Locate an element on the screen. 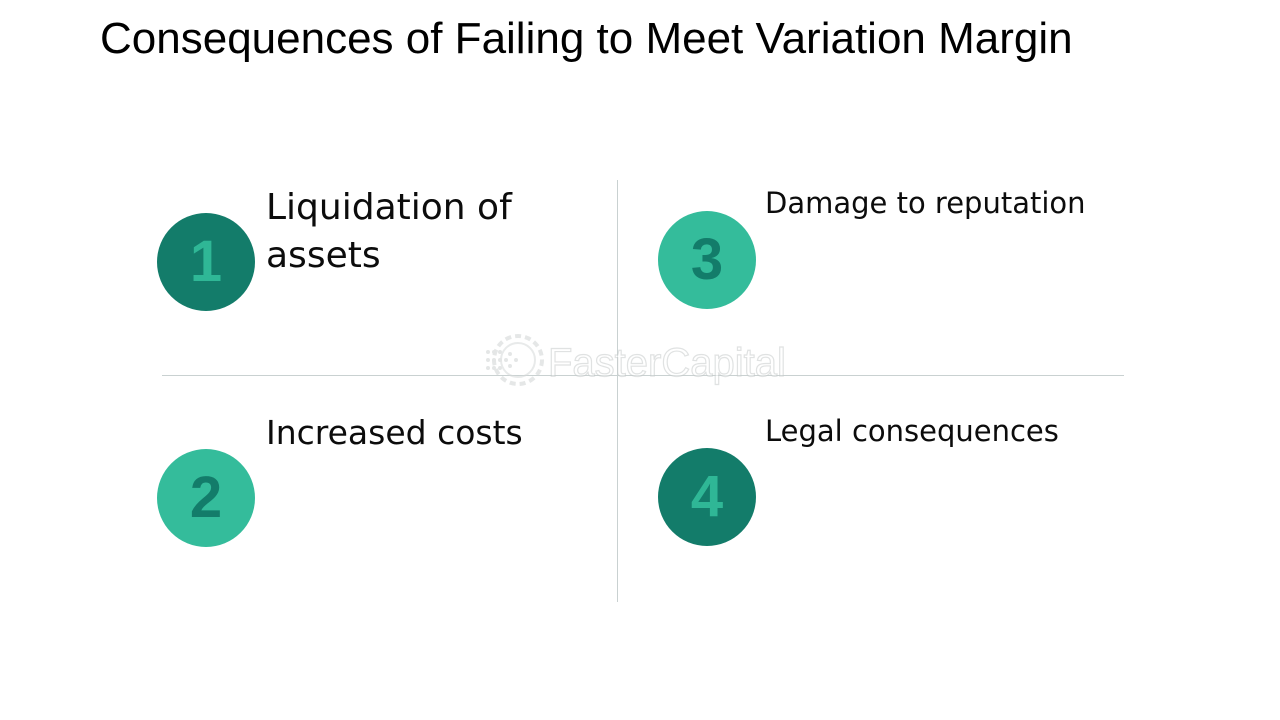 The height and width of the screenshot is (720, 1280). item-label-liquidation: Liquidation of assets is located at coordinates (389, 231).